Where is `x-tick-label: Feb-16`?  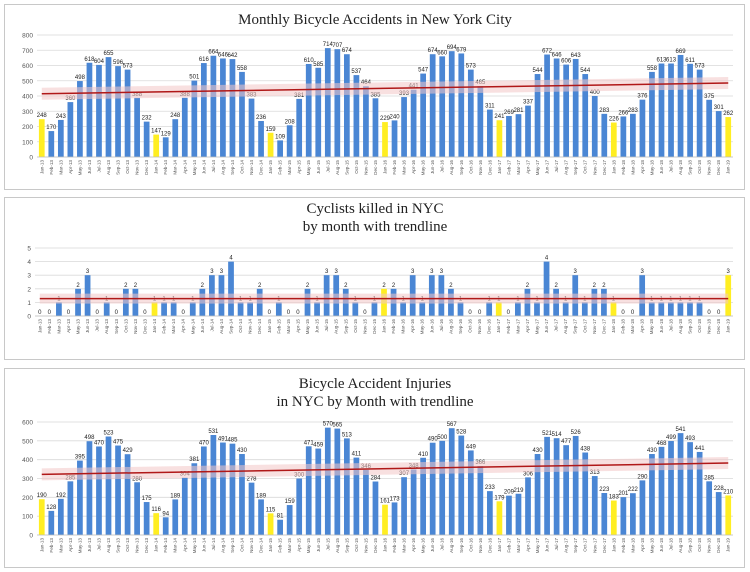 x-tick-label: Feb-16 is located at coordinates (393, 326).